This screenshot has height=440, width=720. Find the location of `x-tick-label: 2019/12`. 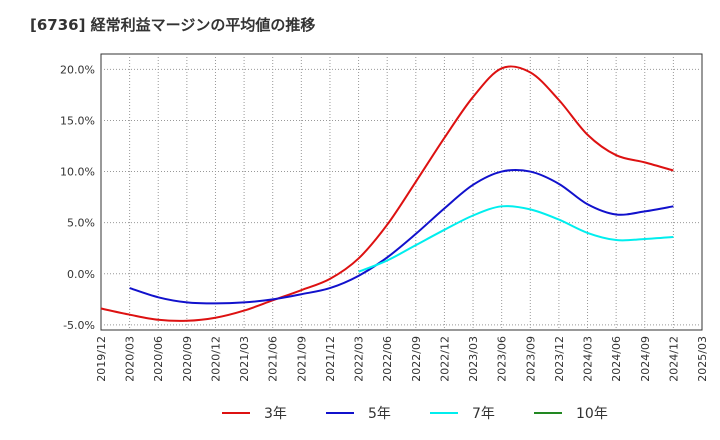

x-tick-label: 2019/12 is located at coordinates (101, 359).